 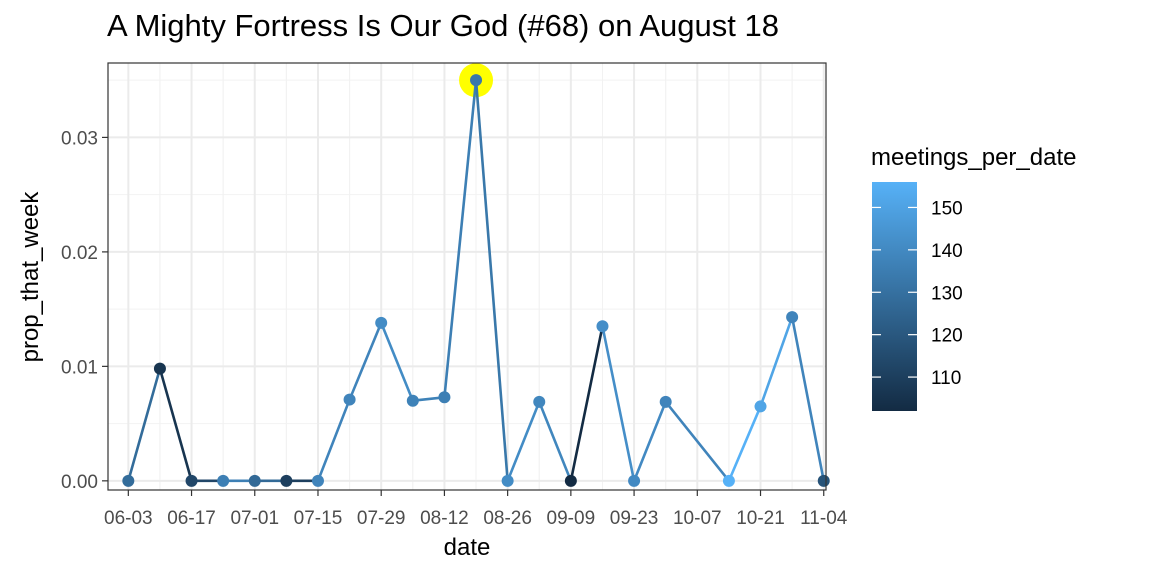 What do you see at coordinates (697, 518) in the screenshot?
I see `x-tick-label: 10-07` at bounding box center [697, 518].